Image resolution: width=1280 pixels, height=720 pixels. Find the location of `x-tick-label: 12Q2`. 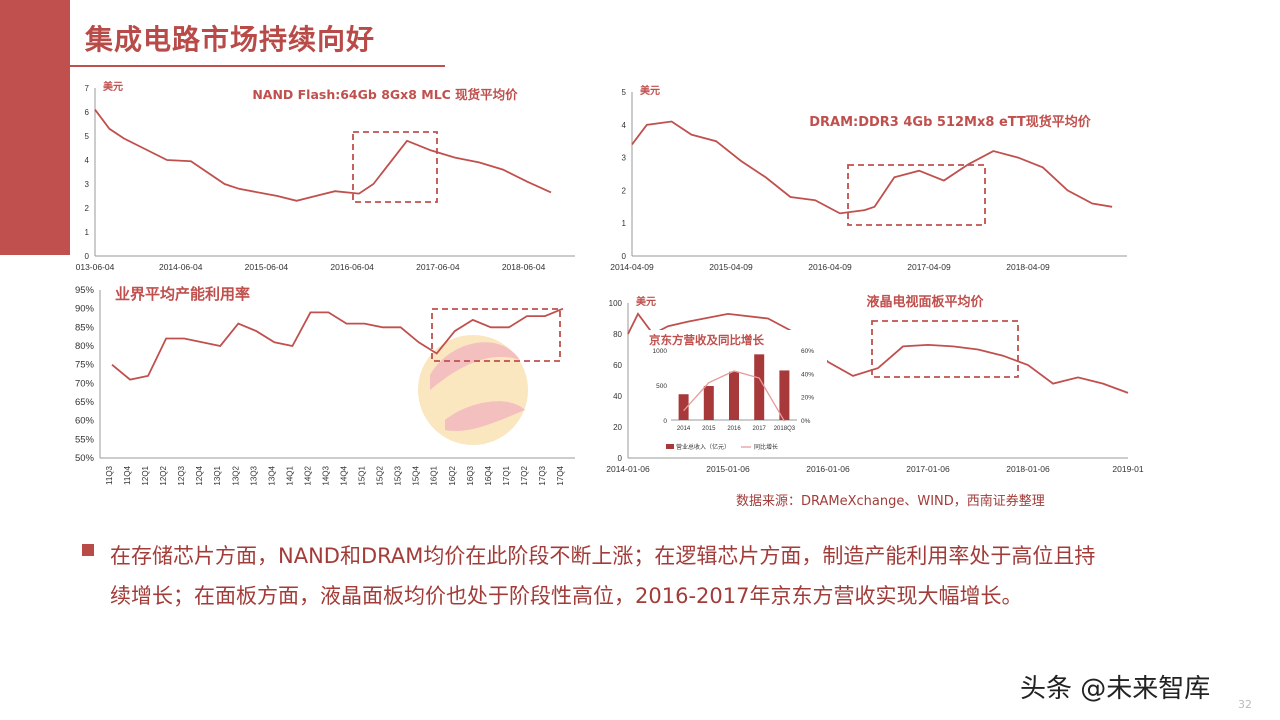

x-tick-label: 12Q2 is located at coordinates (163, 475).